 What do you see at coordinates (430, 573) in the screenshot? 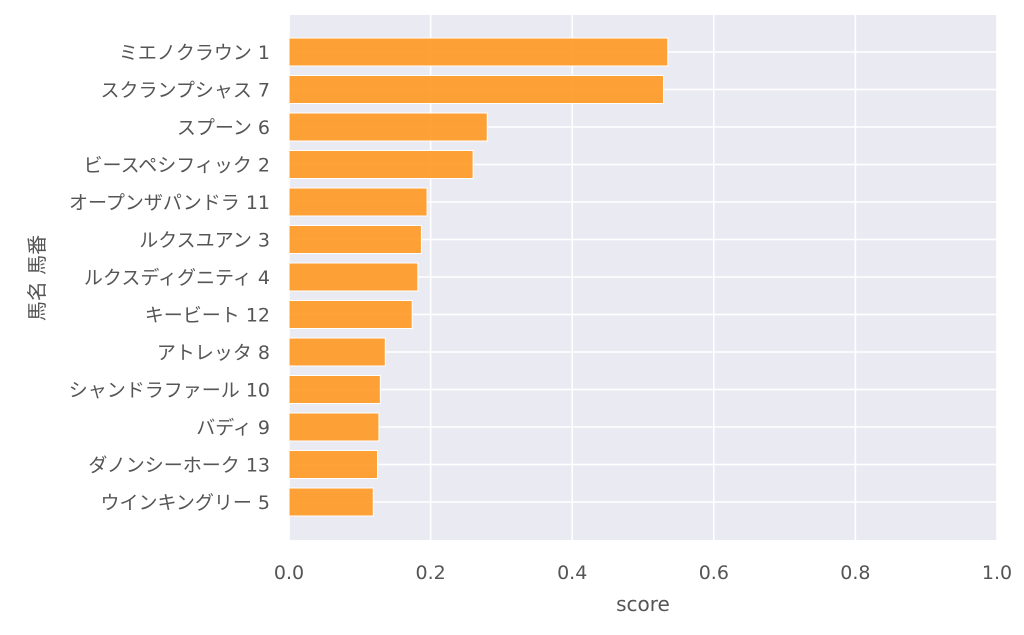
I see `x-tick-label: 0.2` at bounding box center [430, 573].